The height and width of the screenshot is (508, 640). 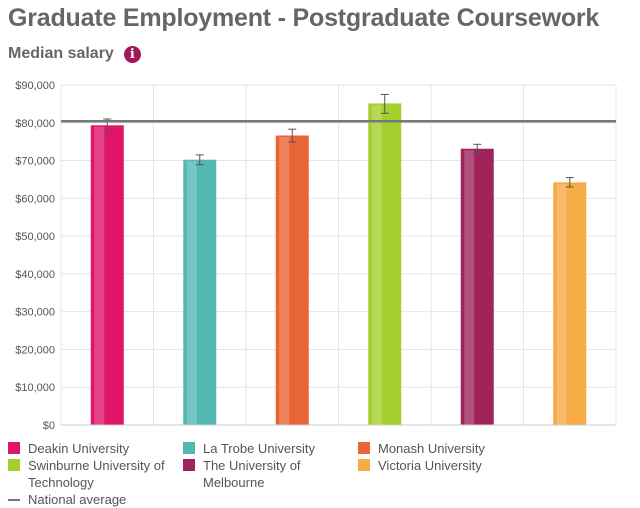 What do you see at coordinates (96, 474) in the screenshot?
I see `legend-label: Swinburne University of Technology` at bounding box center [96, 474].